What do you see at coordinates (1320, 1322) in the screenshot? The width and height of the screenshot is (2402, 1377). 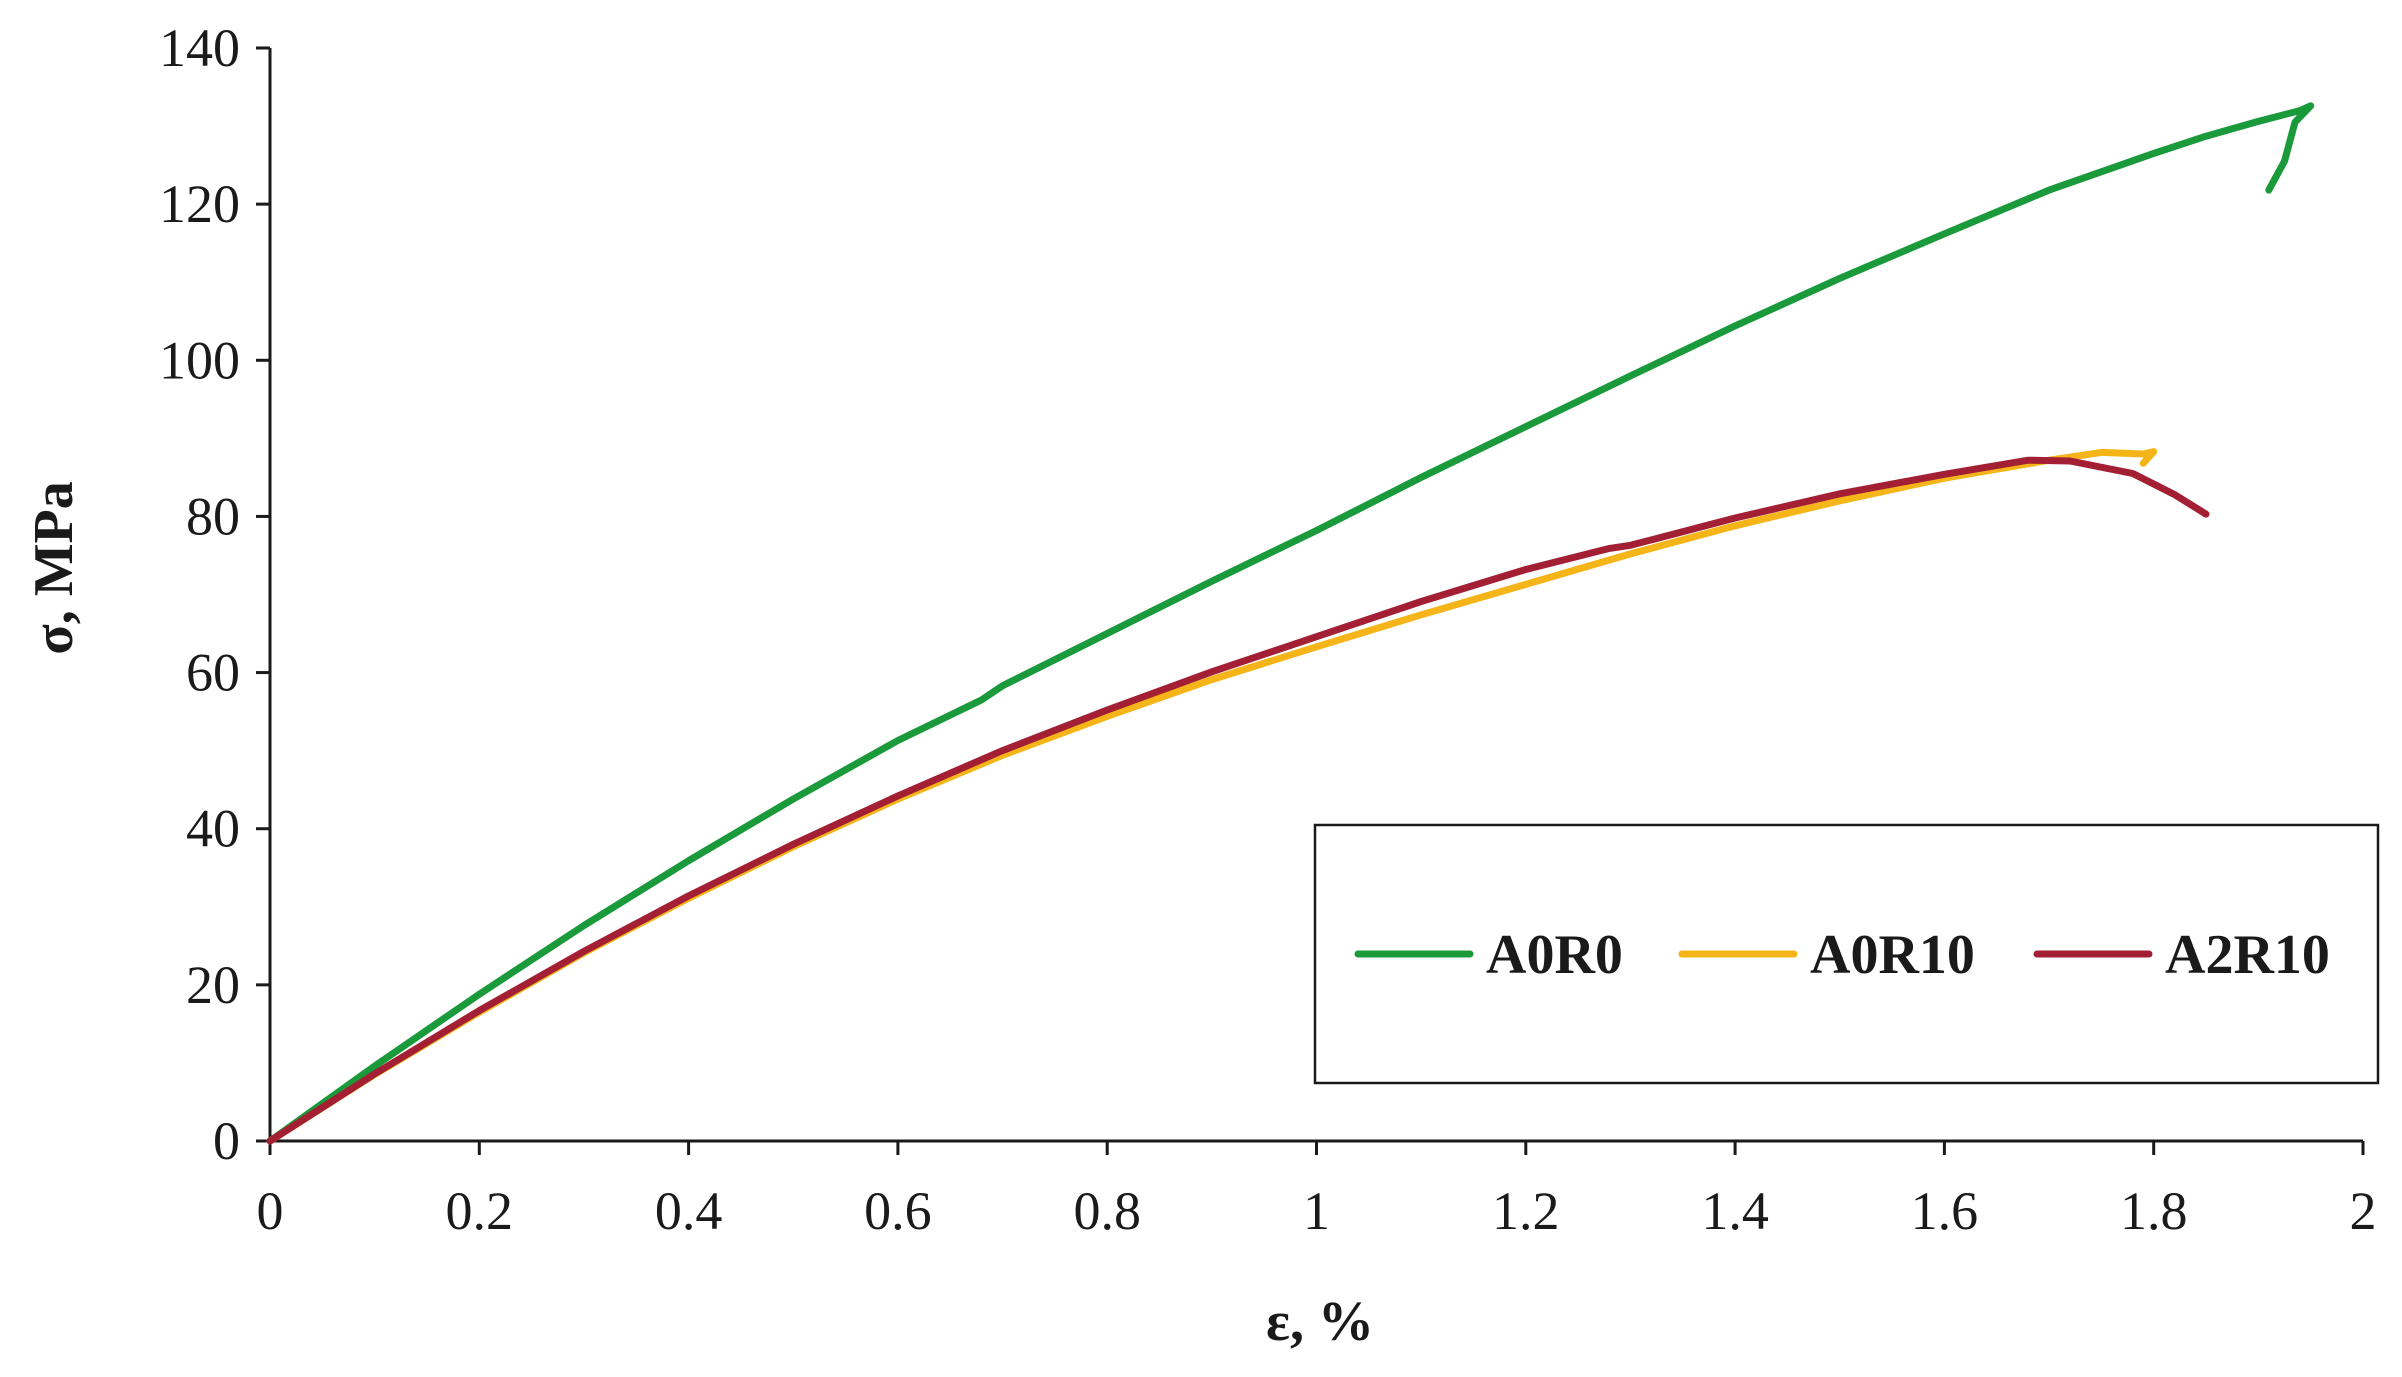 I see `x-axis-title: ε, %` at bounding box center [1320, 1322].